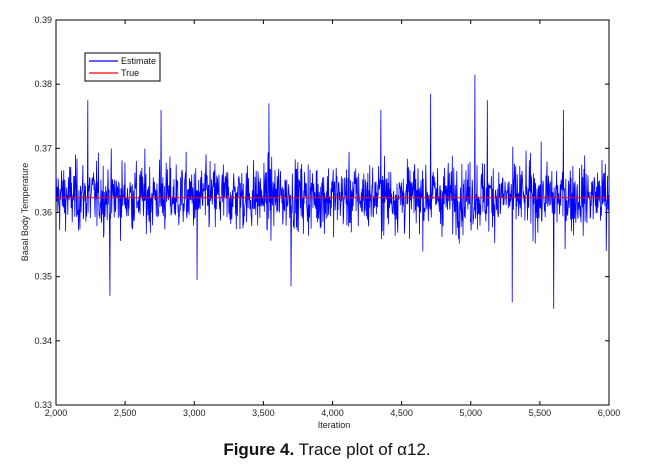 The image size is (654, 470). Describe the element at coordinates (43, 405) in the screenshot. I see `y-tick-label: 0.33` at that location.